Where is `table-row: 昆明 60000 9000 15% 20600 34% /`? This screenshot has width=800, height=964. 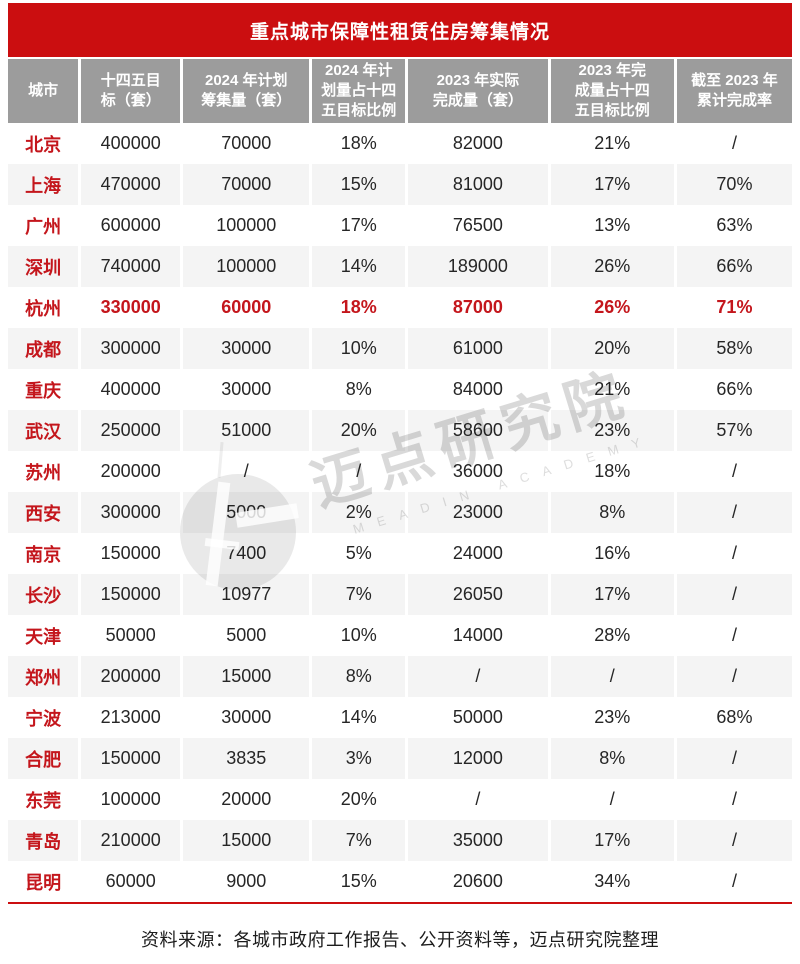
table-row: 昆明 60000 9000 15% 20600 34% / is located at coordinates (400, 881).